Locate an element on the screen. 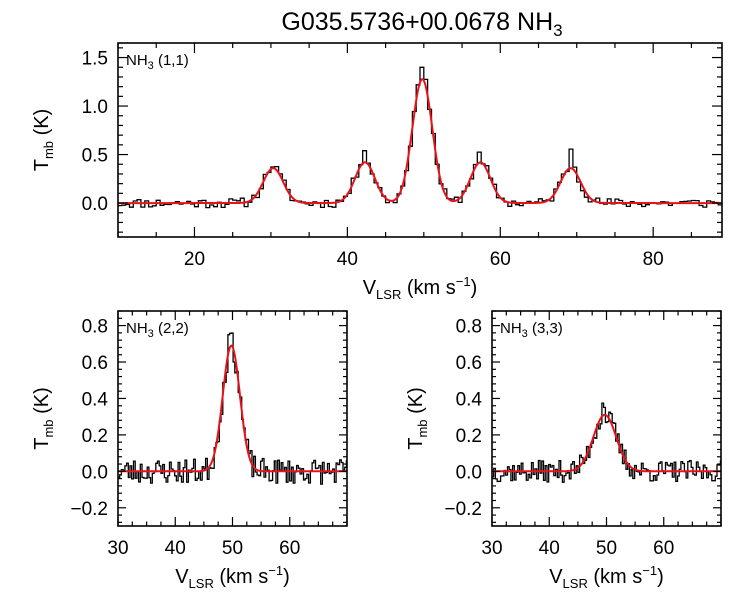 This screenshot has width=750, height=600. y-axis-label-nh3-11: Tmb (K) is located at coordinates (43, 140).